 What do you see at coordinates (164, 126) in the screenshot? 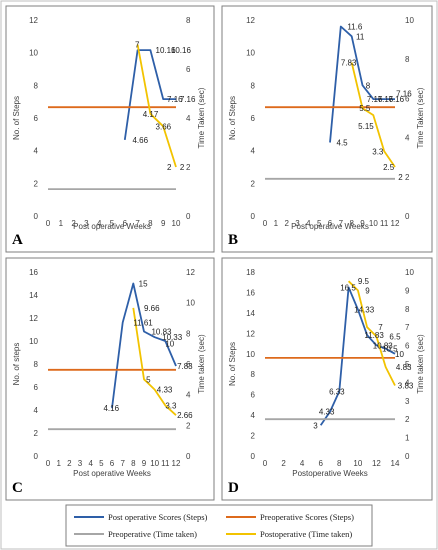
I see `data-label: 3.66` at bounding box center [164, 126].